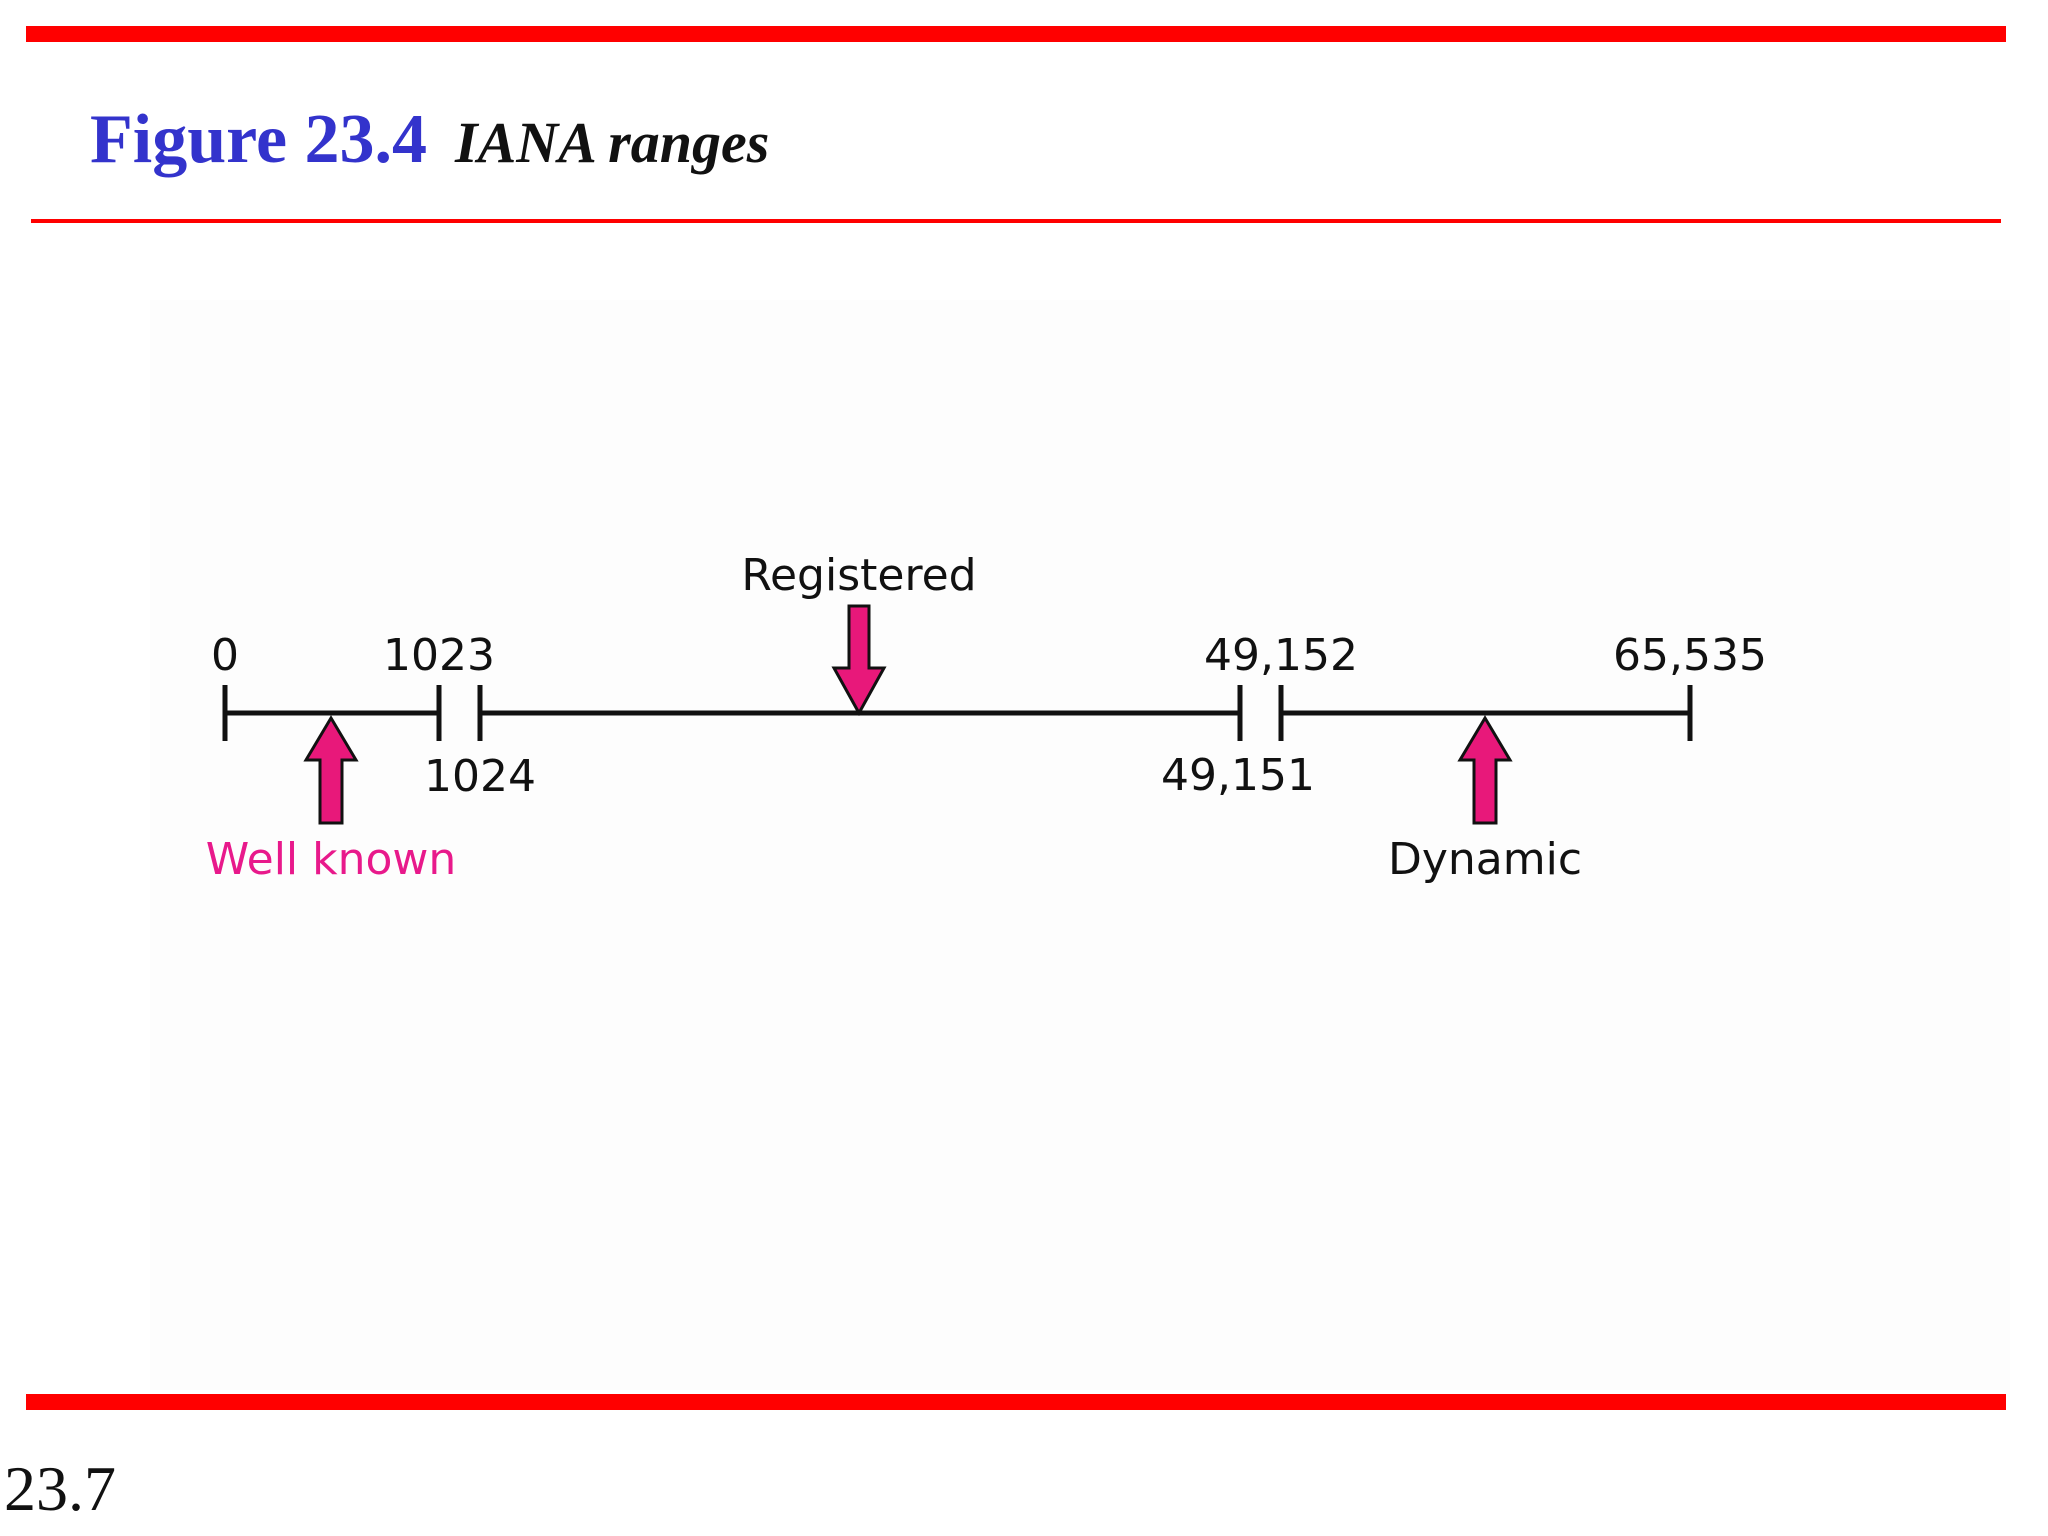  Describe the element at coordinates (259, 139) in the screenshot. I see `figure-number: Figure 23.4` at that location.